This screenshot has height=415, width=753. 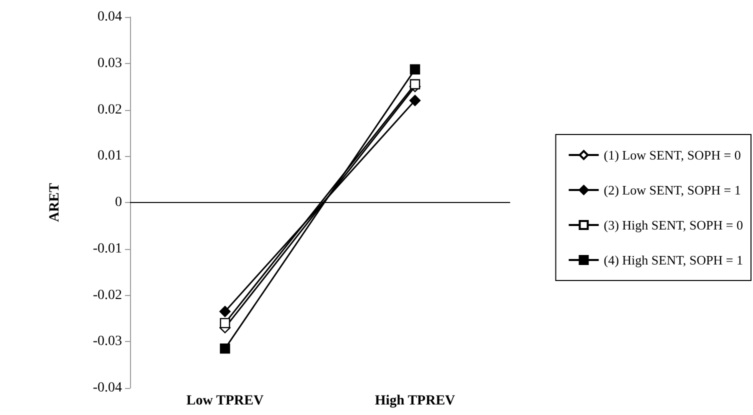 What do you see at coordinates (118, 202) in the screenshot?
I see `y-tick-label: 0` at bounding box center [118, 202].